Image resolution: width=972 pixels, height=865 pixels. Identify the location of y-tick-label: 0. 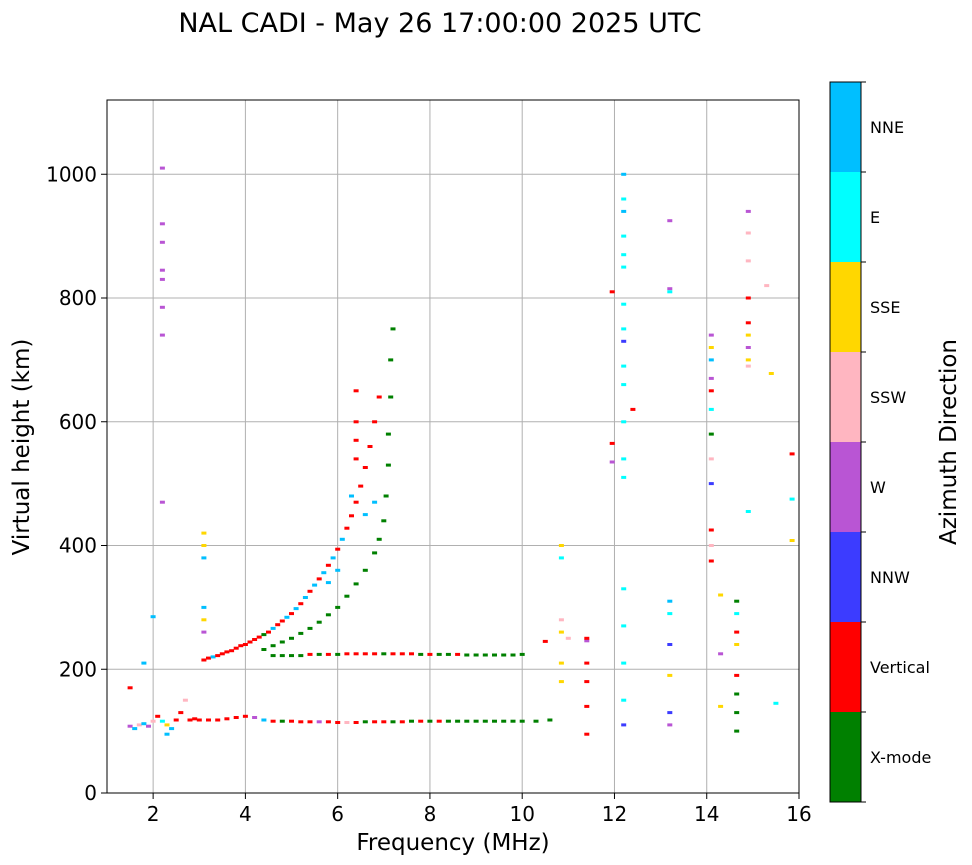
(90, 793).